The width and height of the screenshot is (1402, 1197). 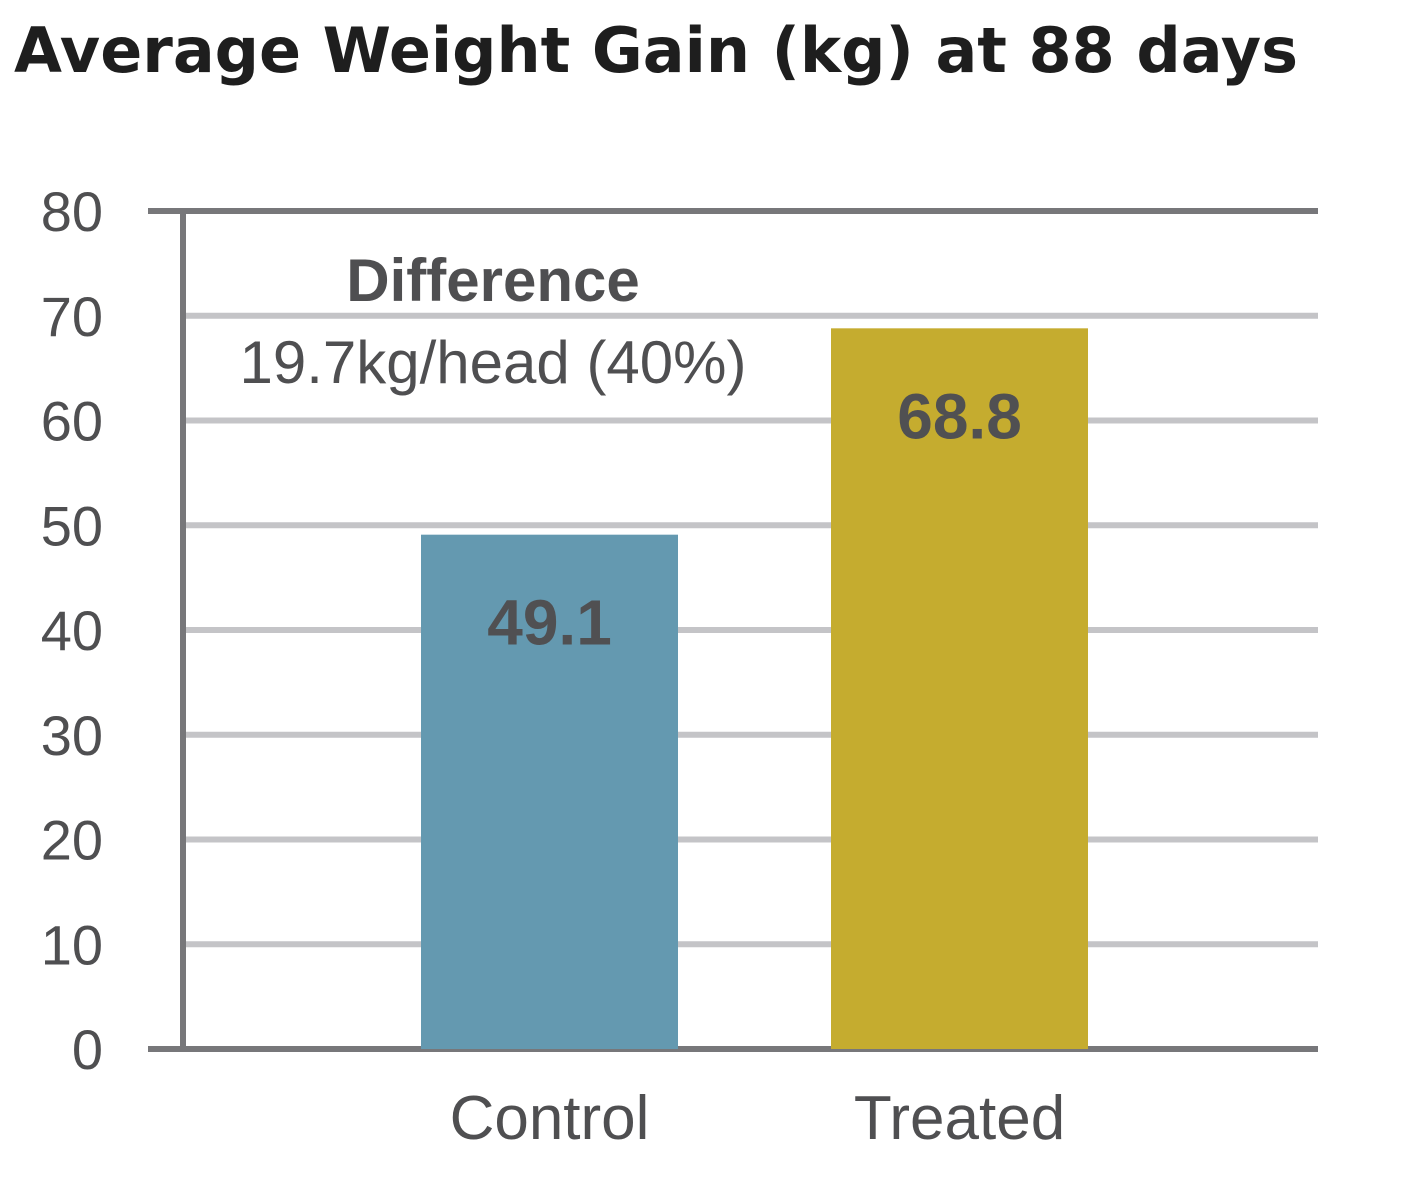 I want to click on data-label-treated: 68.8, so click(x=959, y=416).